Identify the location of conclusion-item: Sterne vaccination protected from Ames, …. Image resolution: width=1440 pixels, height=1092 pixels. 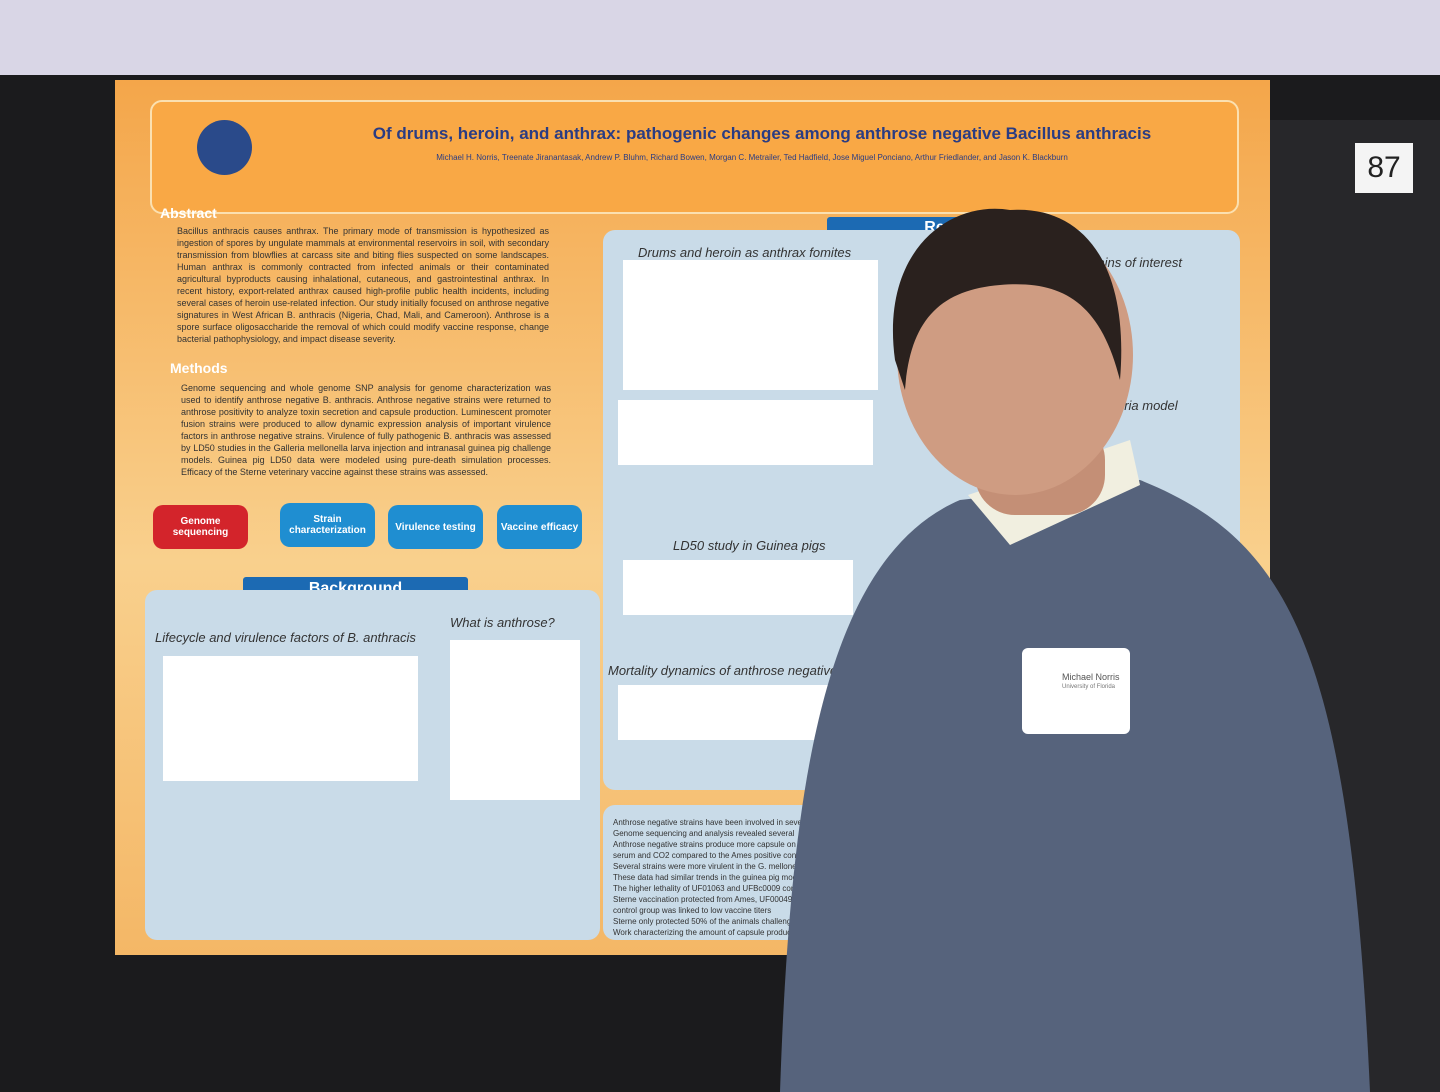
(703, 899).